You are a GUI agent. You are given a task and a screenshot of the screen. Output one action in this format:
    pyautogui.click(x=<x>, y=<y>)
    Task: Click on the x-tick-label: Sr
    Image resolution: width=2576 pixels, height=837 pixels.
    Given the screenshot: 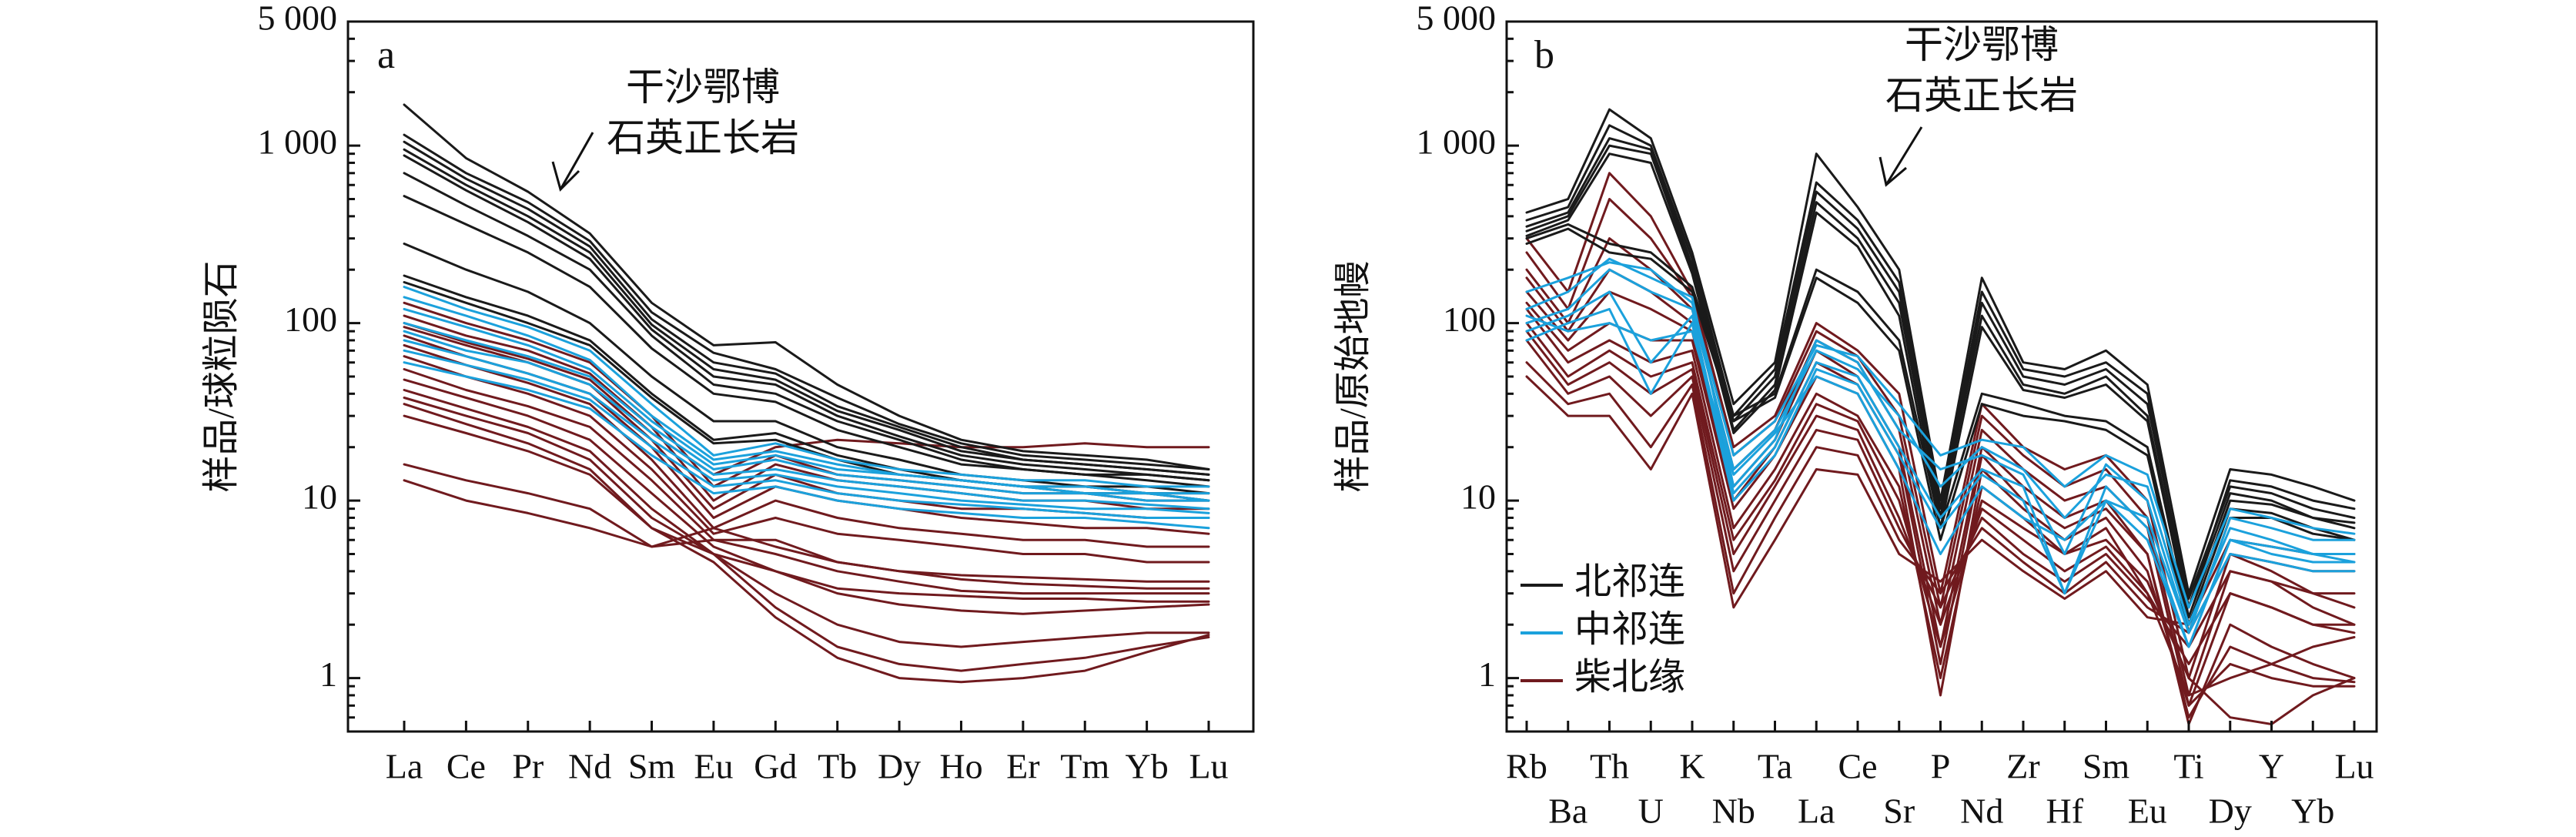 What is the action you would take?
    pyautogui.click(x=1899, y=812)
    